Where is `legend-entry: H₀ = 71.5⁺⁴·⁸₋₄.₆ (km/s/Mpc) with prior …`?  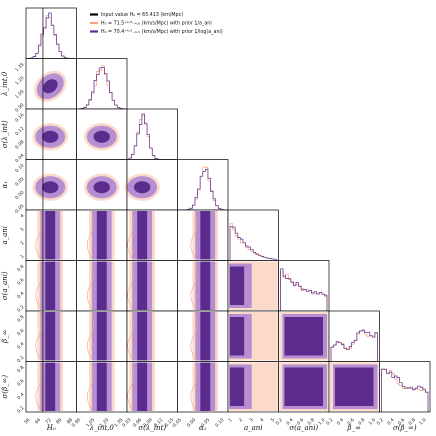
legend-entry: H₀ = 71.5⁺⁴·⁸₋₄.₆ (km/s/Mpc) with prior … is located at coordinates (156, 24).